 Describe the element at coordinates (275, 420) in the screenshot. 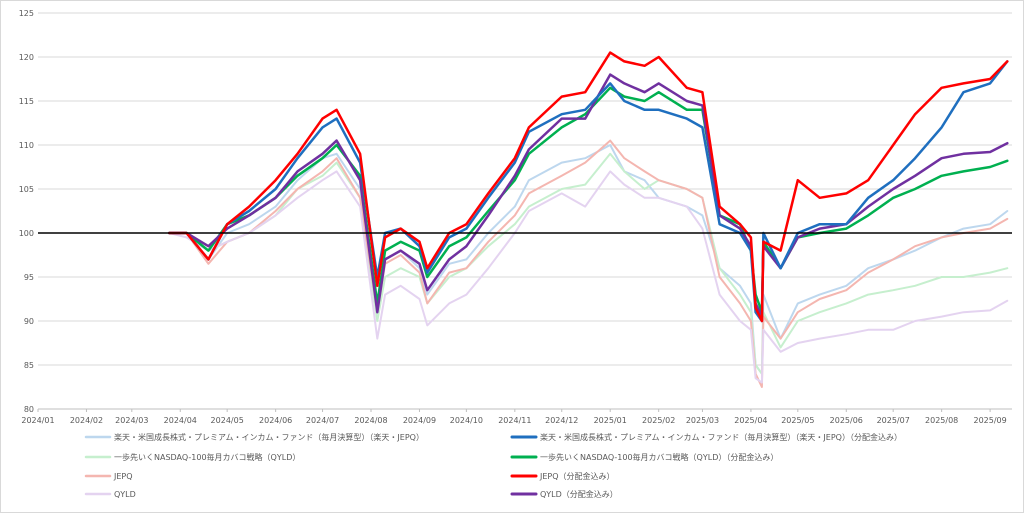

I see `x-tick-label: 2024/06` at that location.